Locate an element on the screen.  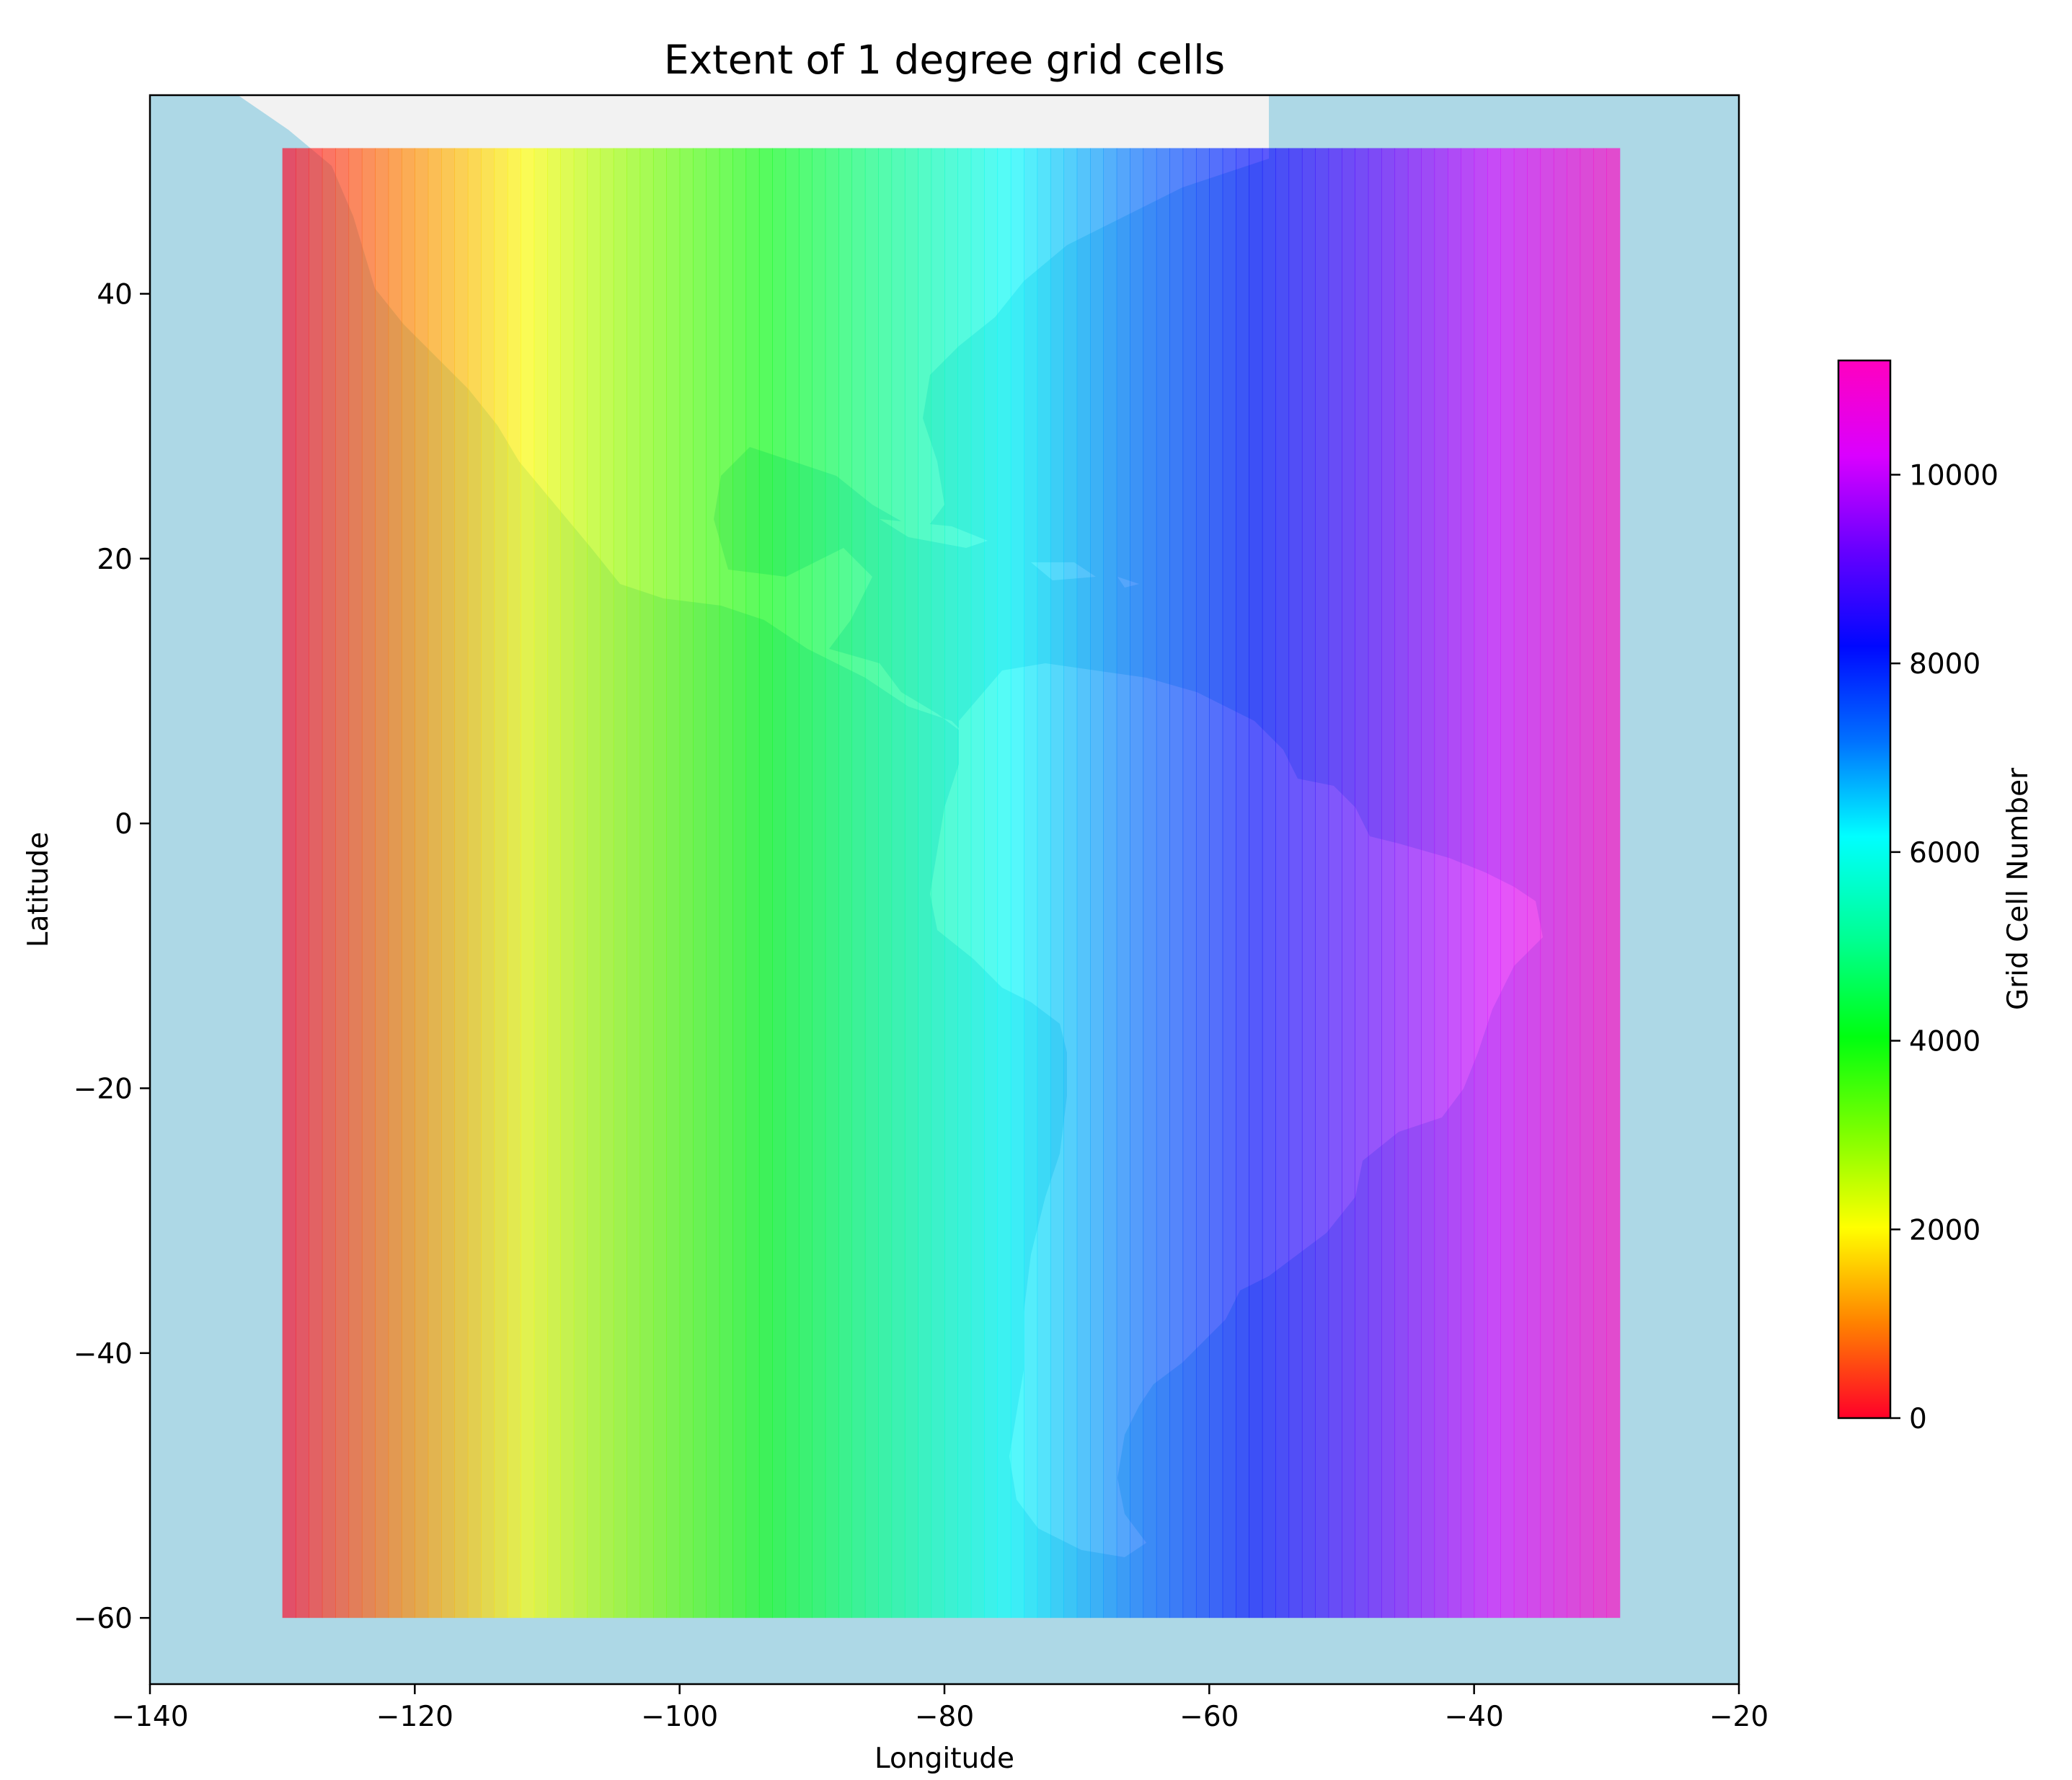
x-axis: −140 −120 −100 −80 −60 −40 −20 is located at coordinates (939, 1708).